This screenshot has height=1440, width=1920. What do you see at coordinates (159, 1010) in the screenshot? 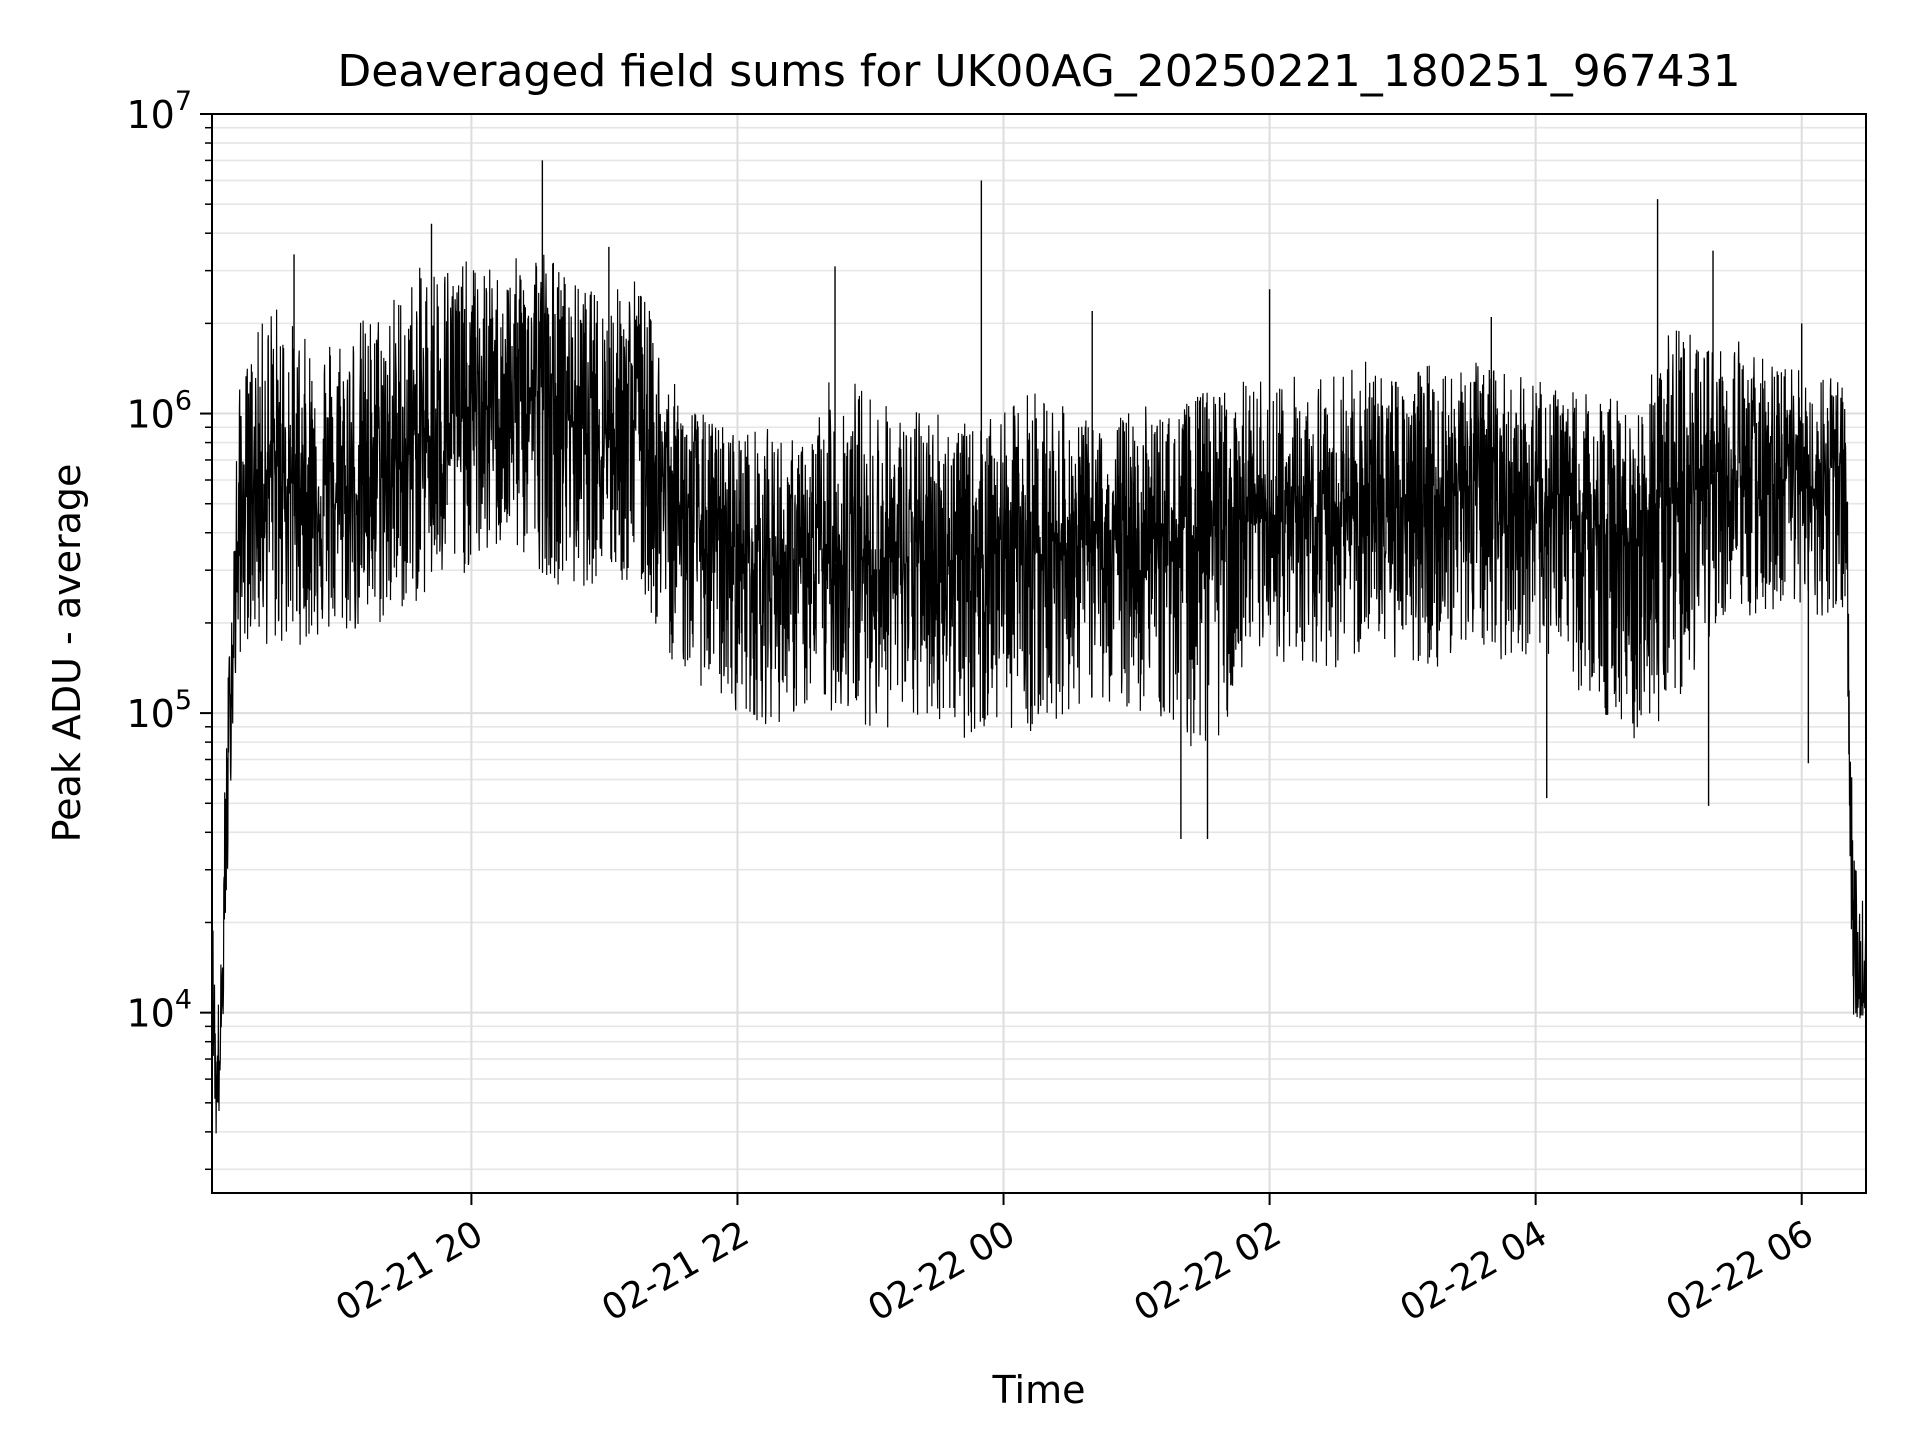
I see `y-tick-label: 10⁴` at bounding box center [159, 1010].